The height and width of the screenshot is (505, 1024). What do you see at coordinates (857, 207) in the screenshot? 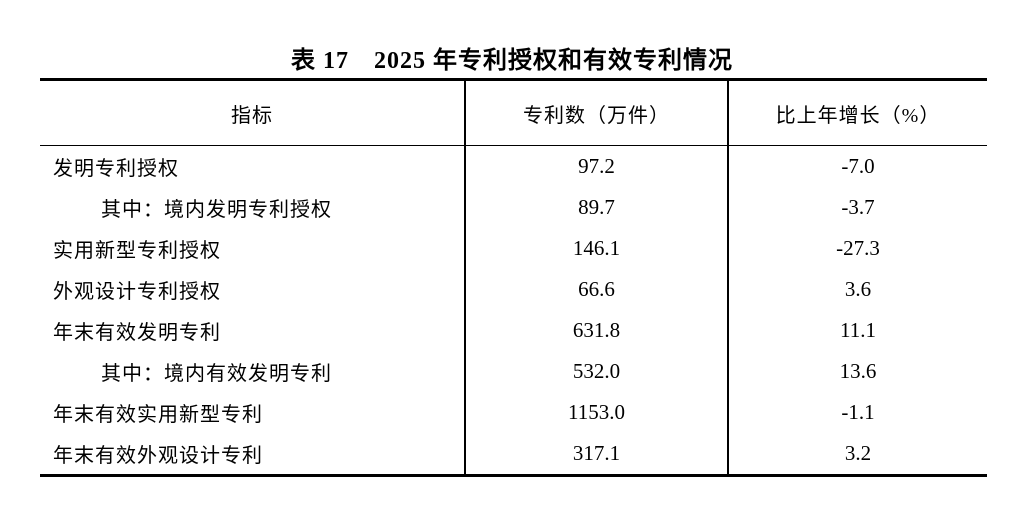
I see `row-growth: -3.7` at bounding box center [857, 207].